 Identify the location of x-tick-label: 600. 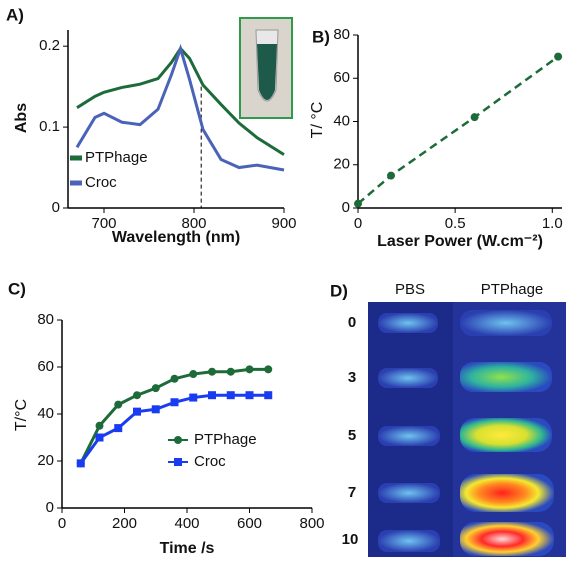
(249, 523).